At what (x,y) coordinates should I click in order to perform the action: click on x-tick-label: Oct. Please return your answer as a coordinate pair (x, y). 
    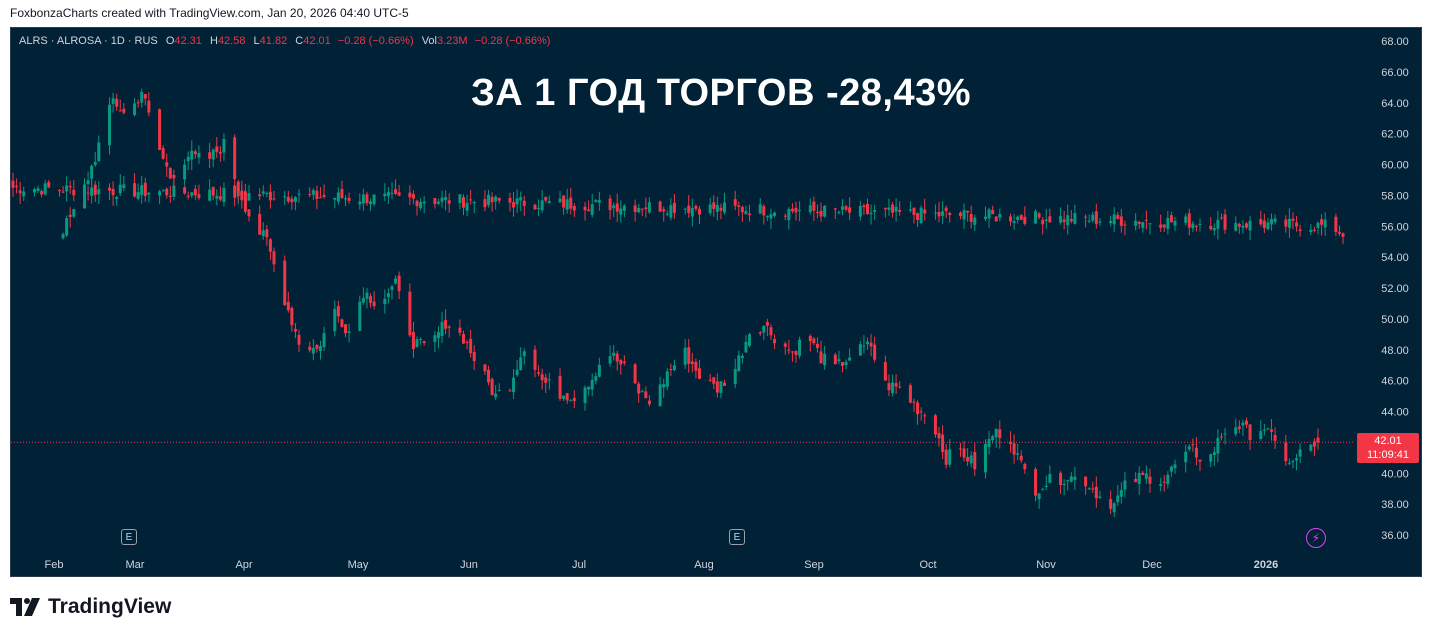
    Looking at the image, I should click on (927, 565).